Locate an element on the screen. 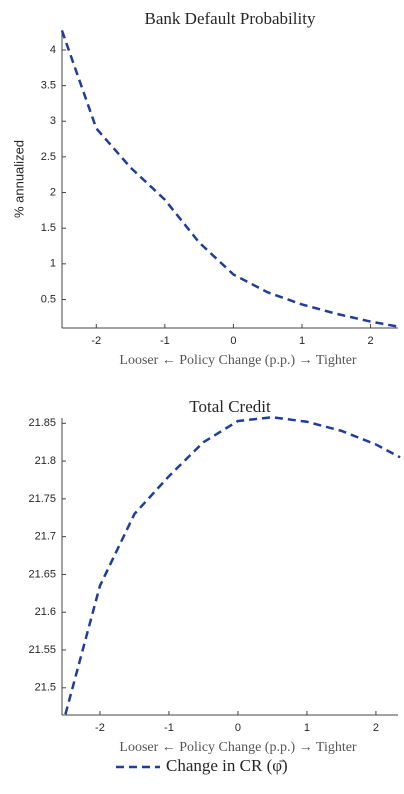 The width and height of the screenshot is (404, 794). legend-label: Change in CR (φ̄) is located at coordinates (227, 765).